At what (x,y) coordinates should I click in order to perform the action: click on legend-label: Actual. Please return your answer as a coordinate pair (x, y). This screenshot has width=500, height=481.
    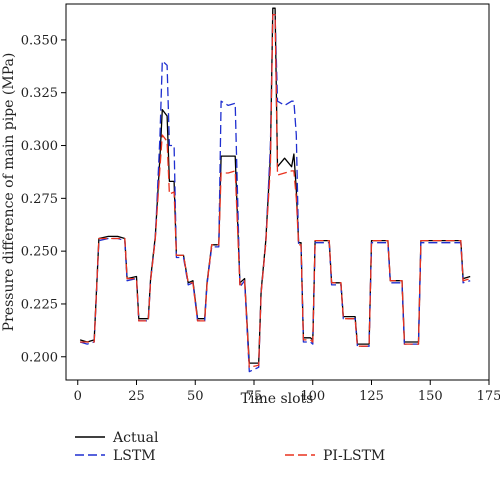
    Looking at the image, I should click on (135, 438).